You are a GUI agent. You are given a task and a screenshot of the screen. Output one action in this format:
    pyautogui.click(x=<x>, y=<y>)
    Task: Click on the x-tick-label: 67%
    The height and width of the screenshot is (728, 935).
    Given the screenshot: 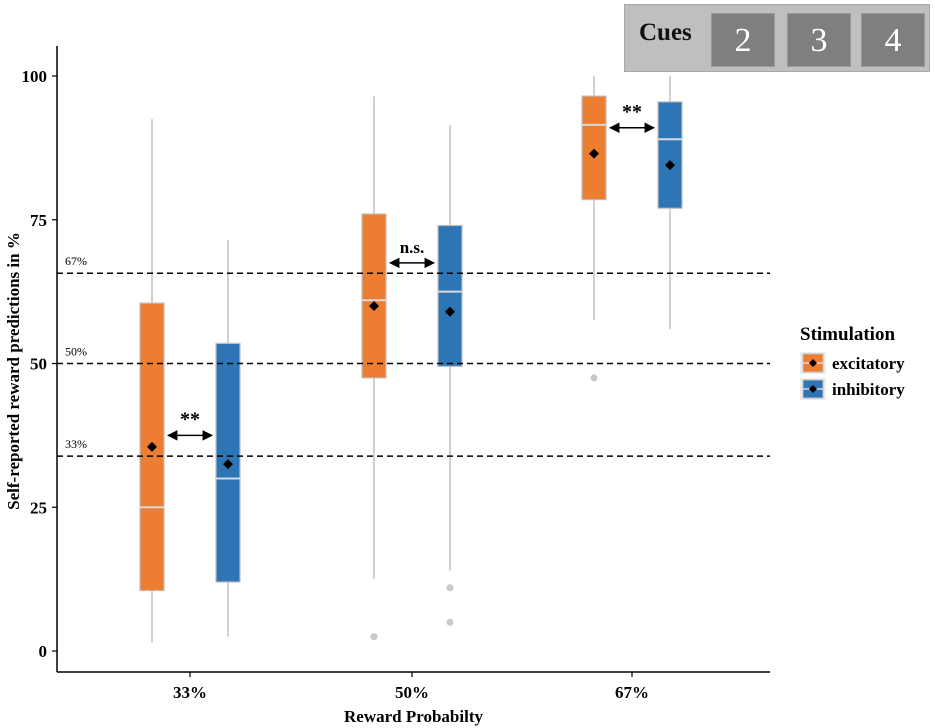 What is the action you would take?
    pyautogui.click(x=632, y=692)
    